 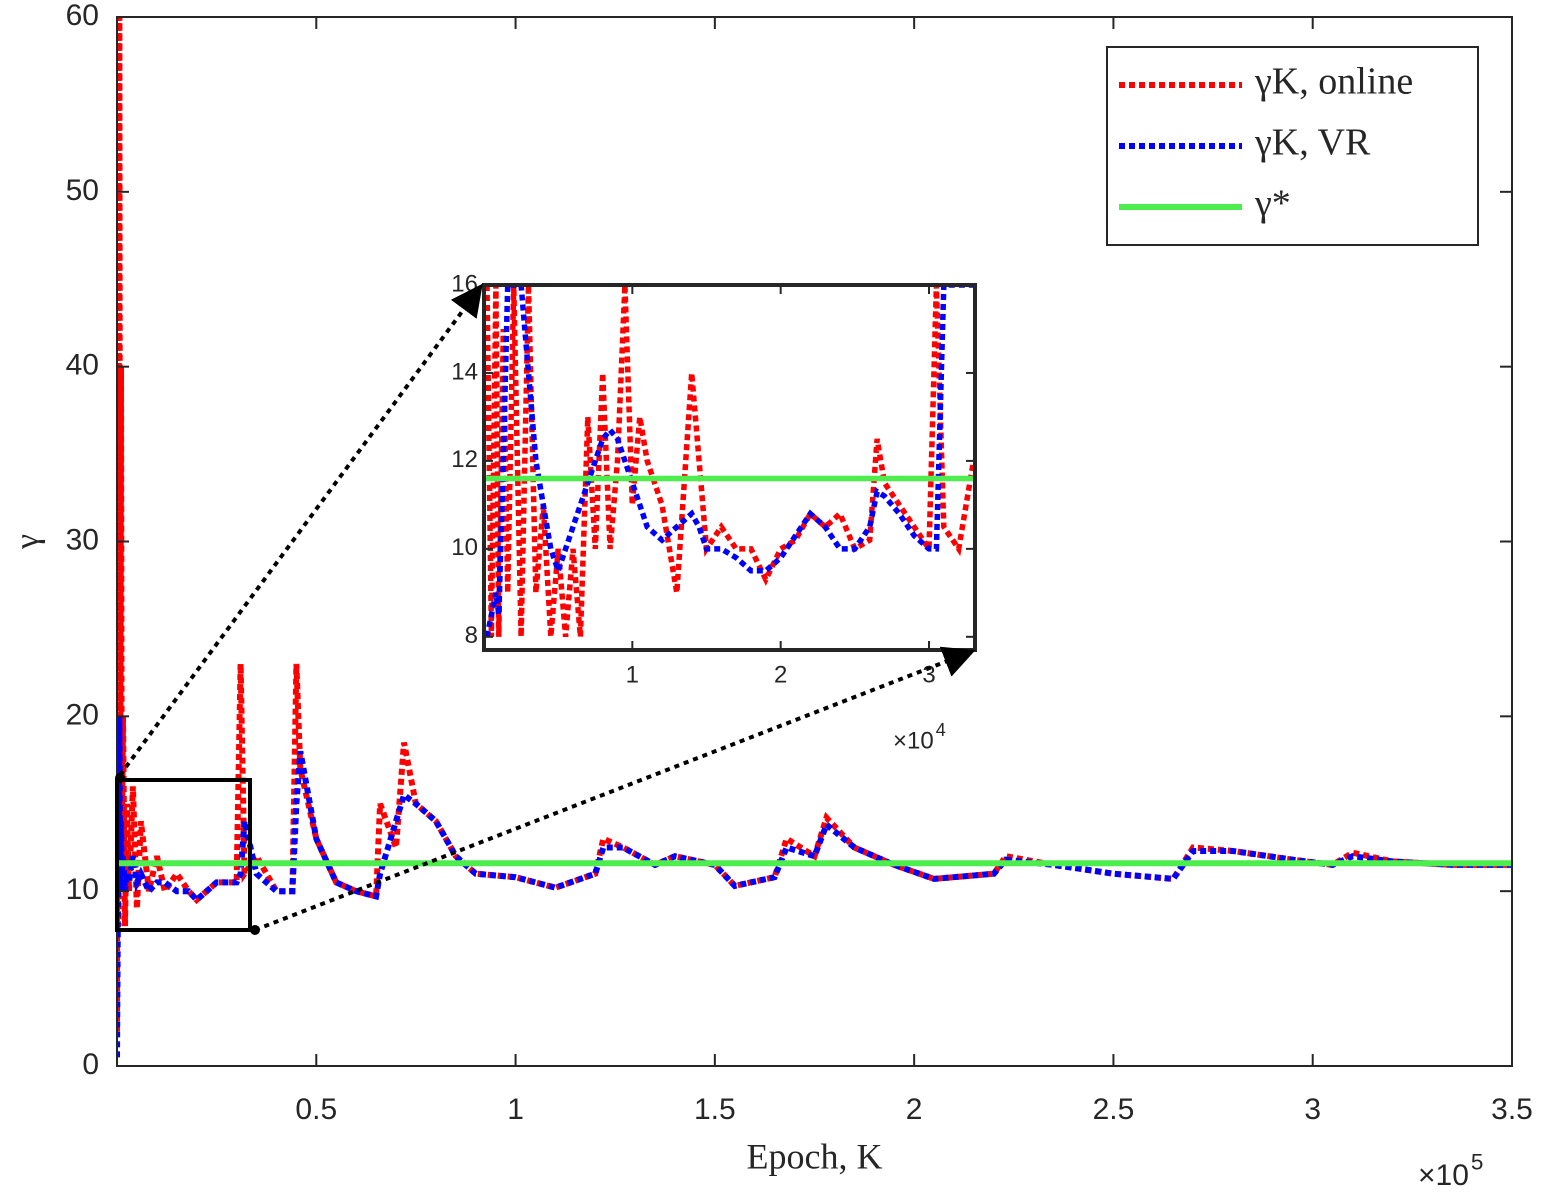 I want to click on y-tick-label: 0, so click(x=90, y=1064).